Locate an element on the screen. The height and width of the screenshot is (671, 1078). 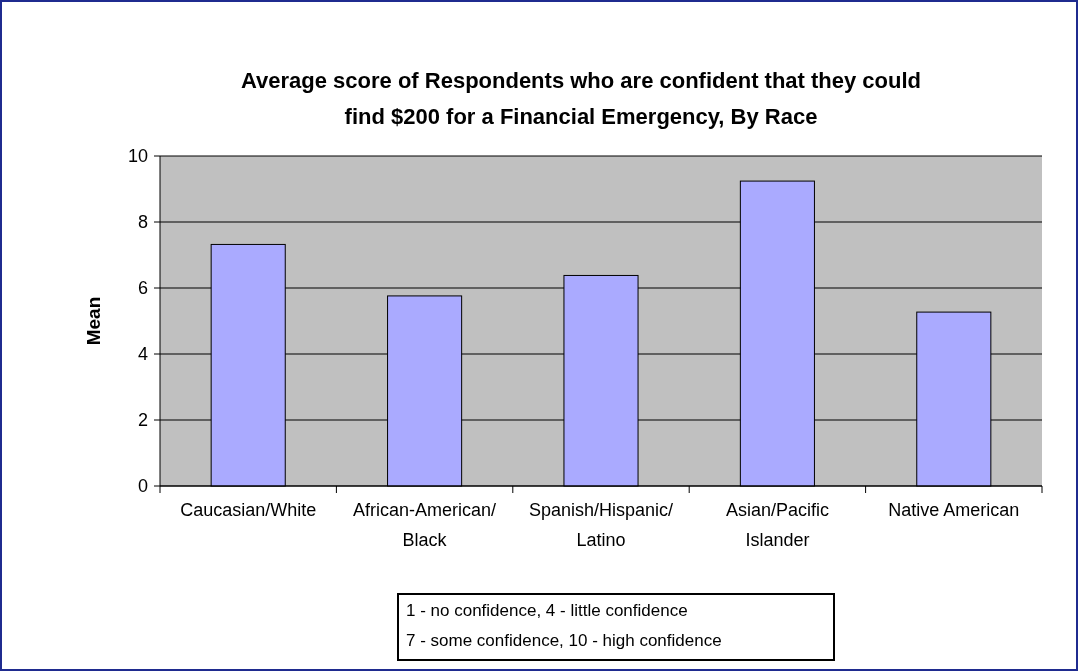
text: 7 - some confidence, 10 - high confidence is located at coordinates (564, 640).